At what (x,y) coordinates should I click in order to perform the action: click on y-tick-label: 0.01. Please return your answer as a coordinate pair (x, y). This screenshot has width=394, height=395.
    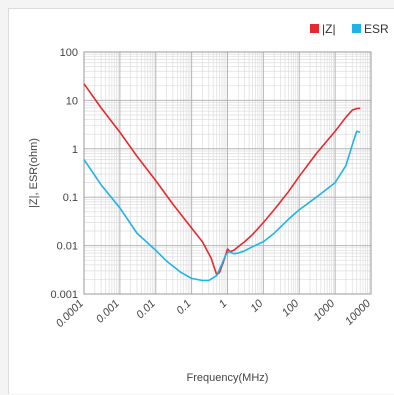
    Looking at the image, I should click on (67, 247).